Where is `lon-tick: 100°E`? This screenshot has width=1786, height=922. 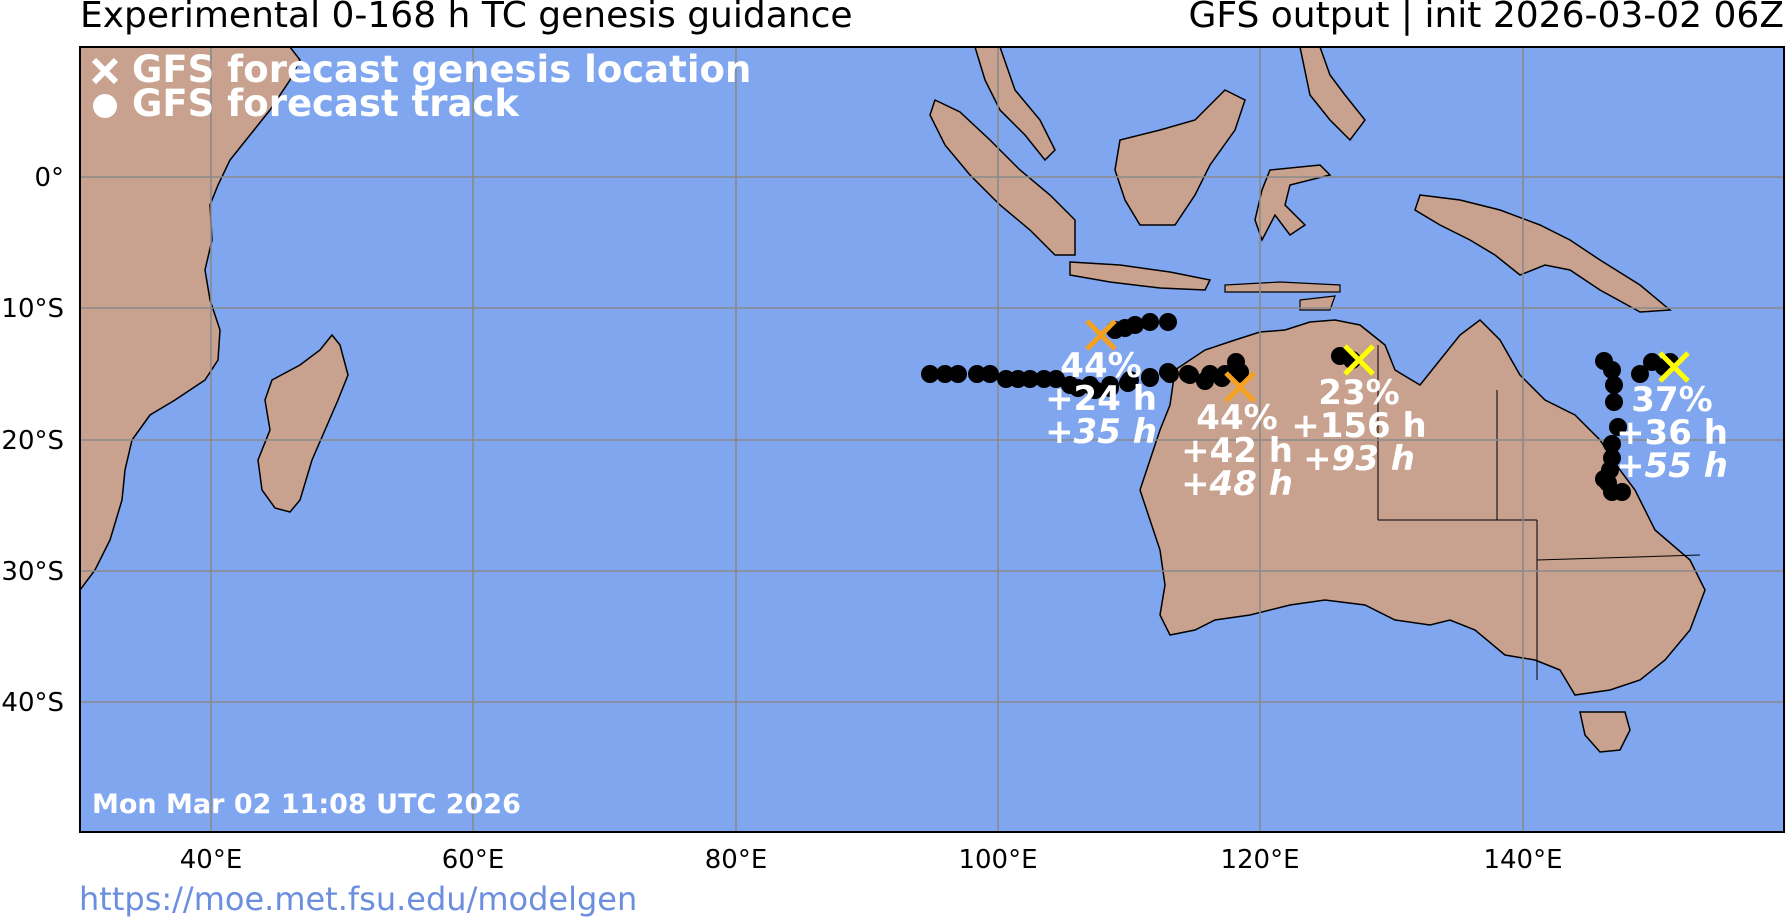
lon-tick: 100°E is located at coordinates (997, 860).